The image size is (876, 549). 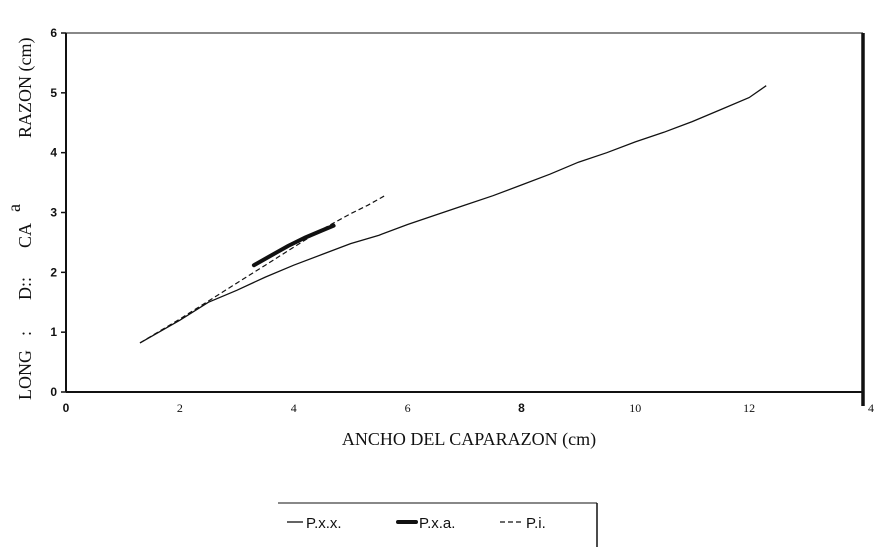 What do you see at coordinates (262, 269) in the screenshot?
I see `series-line-pi` at bounding box center [262, 269].